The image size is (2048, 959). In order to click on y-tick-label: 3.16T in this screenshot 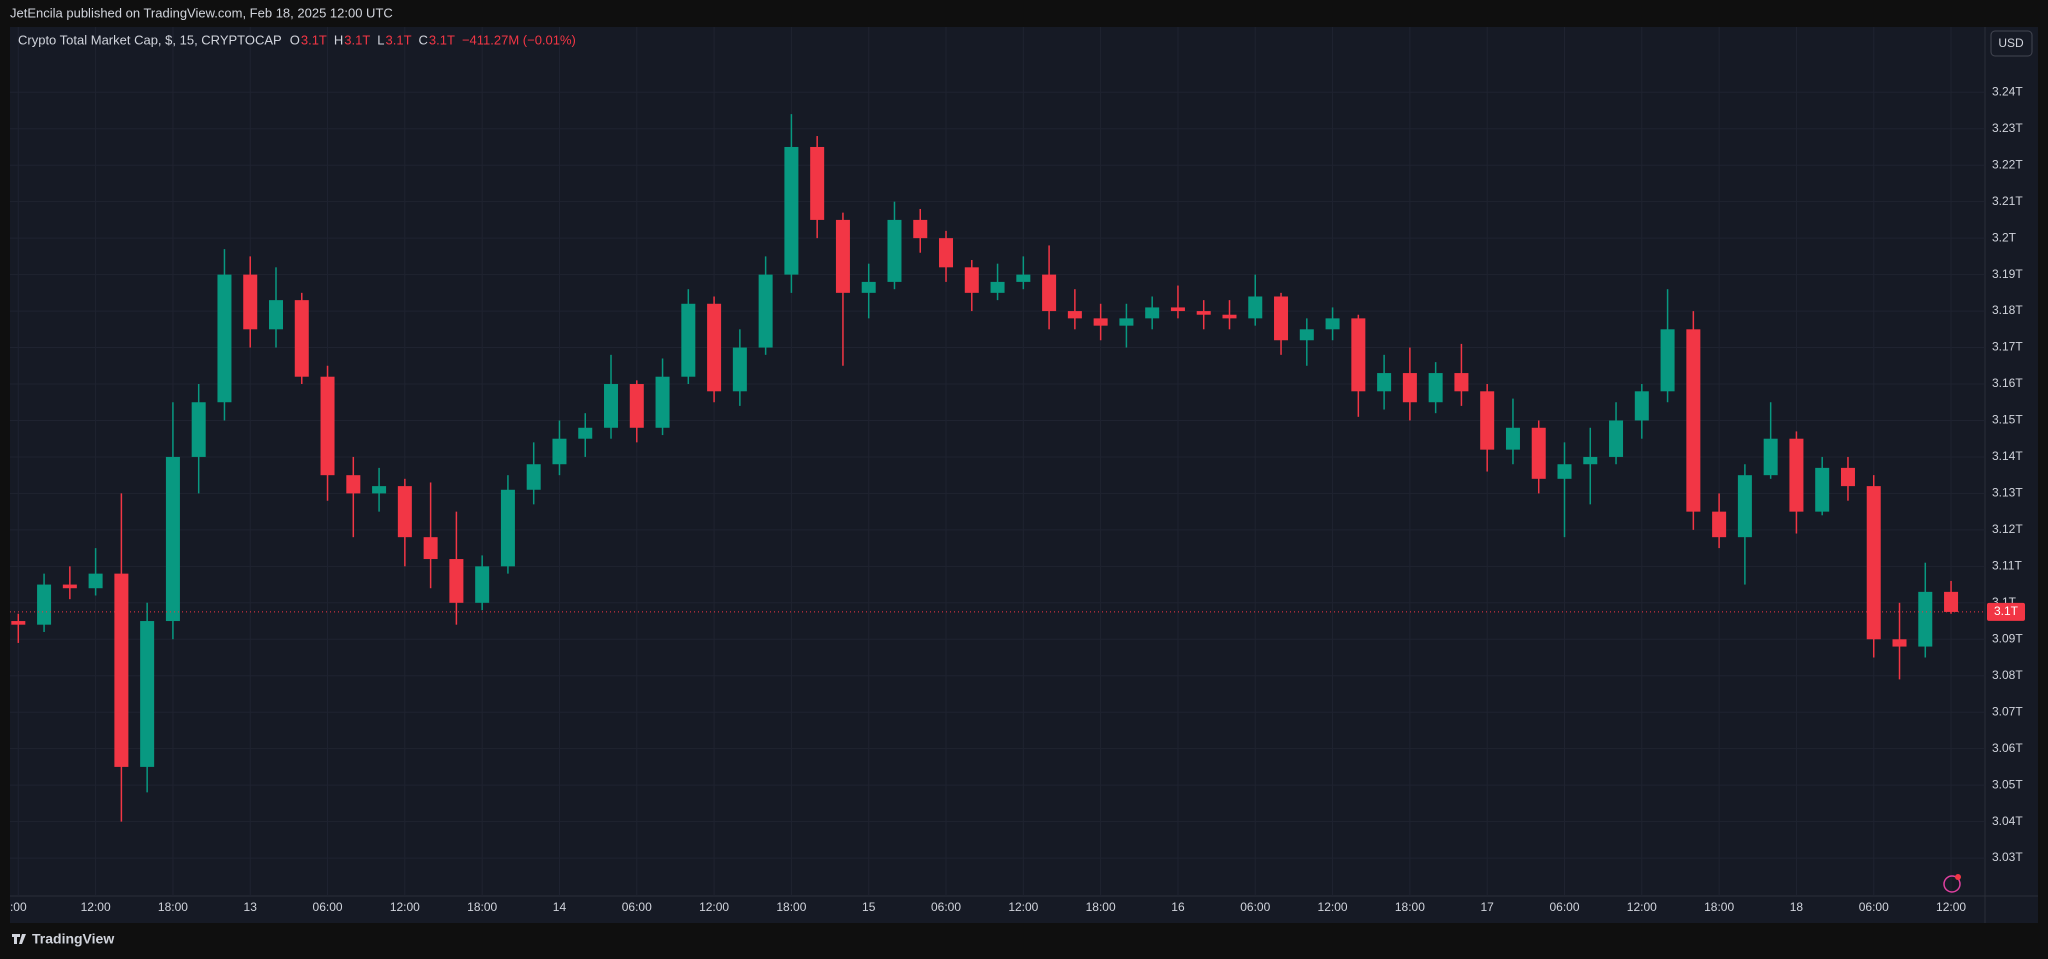, I will do `click(2007, 383)`.